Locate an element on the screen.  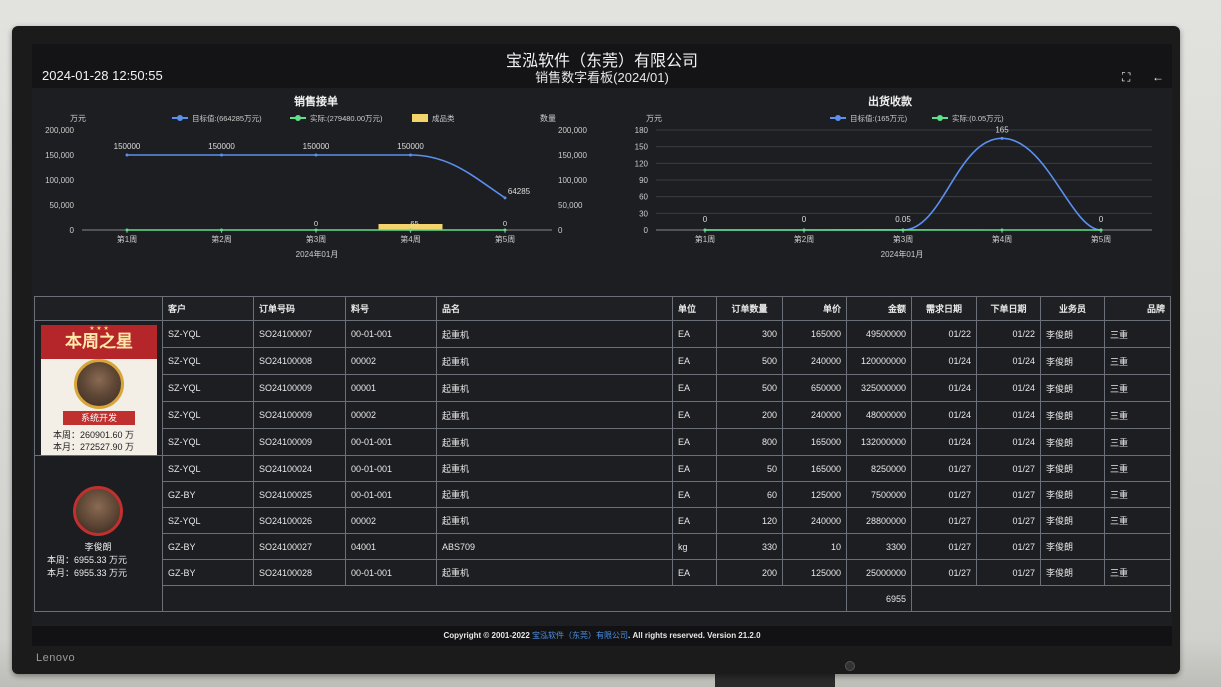
cell-quantity: 60 is located at coordinates (749, 494).